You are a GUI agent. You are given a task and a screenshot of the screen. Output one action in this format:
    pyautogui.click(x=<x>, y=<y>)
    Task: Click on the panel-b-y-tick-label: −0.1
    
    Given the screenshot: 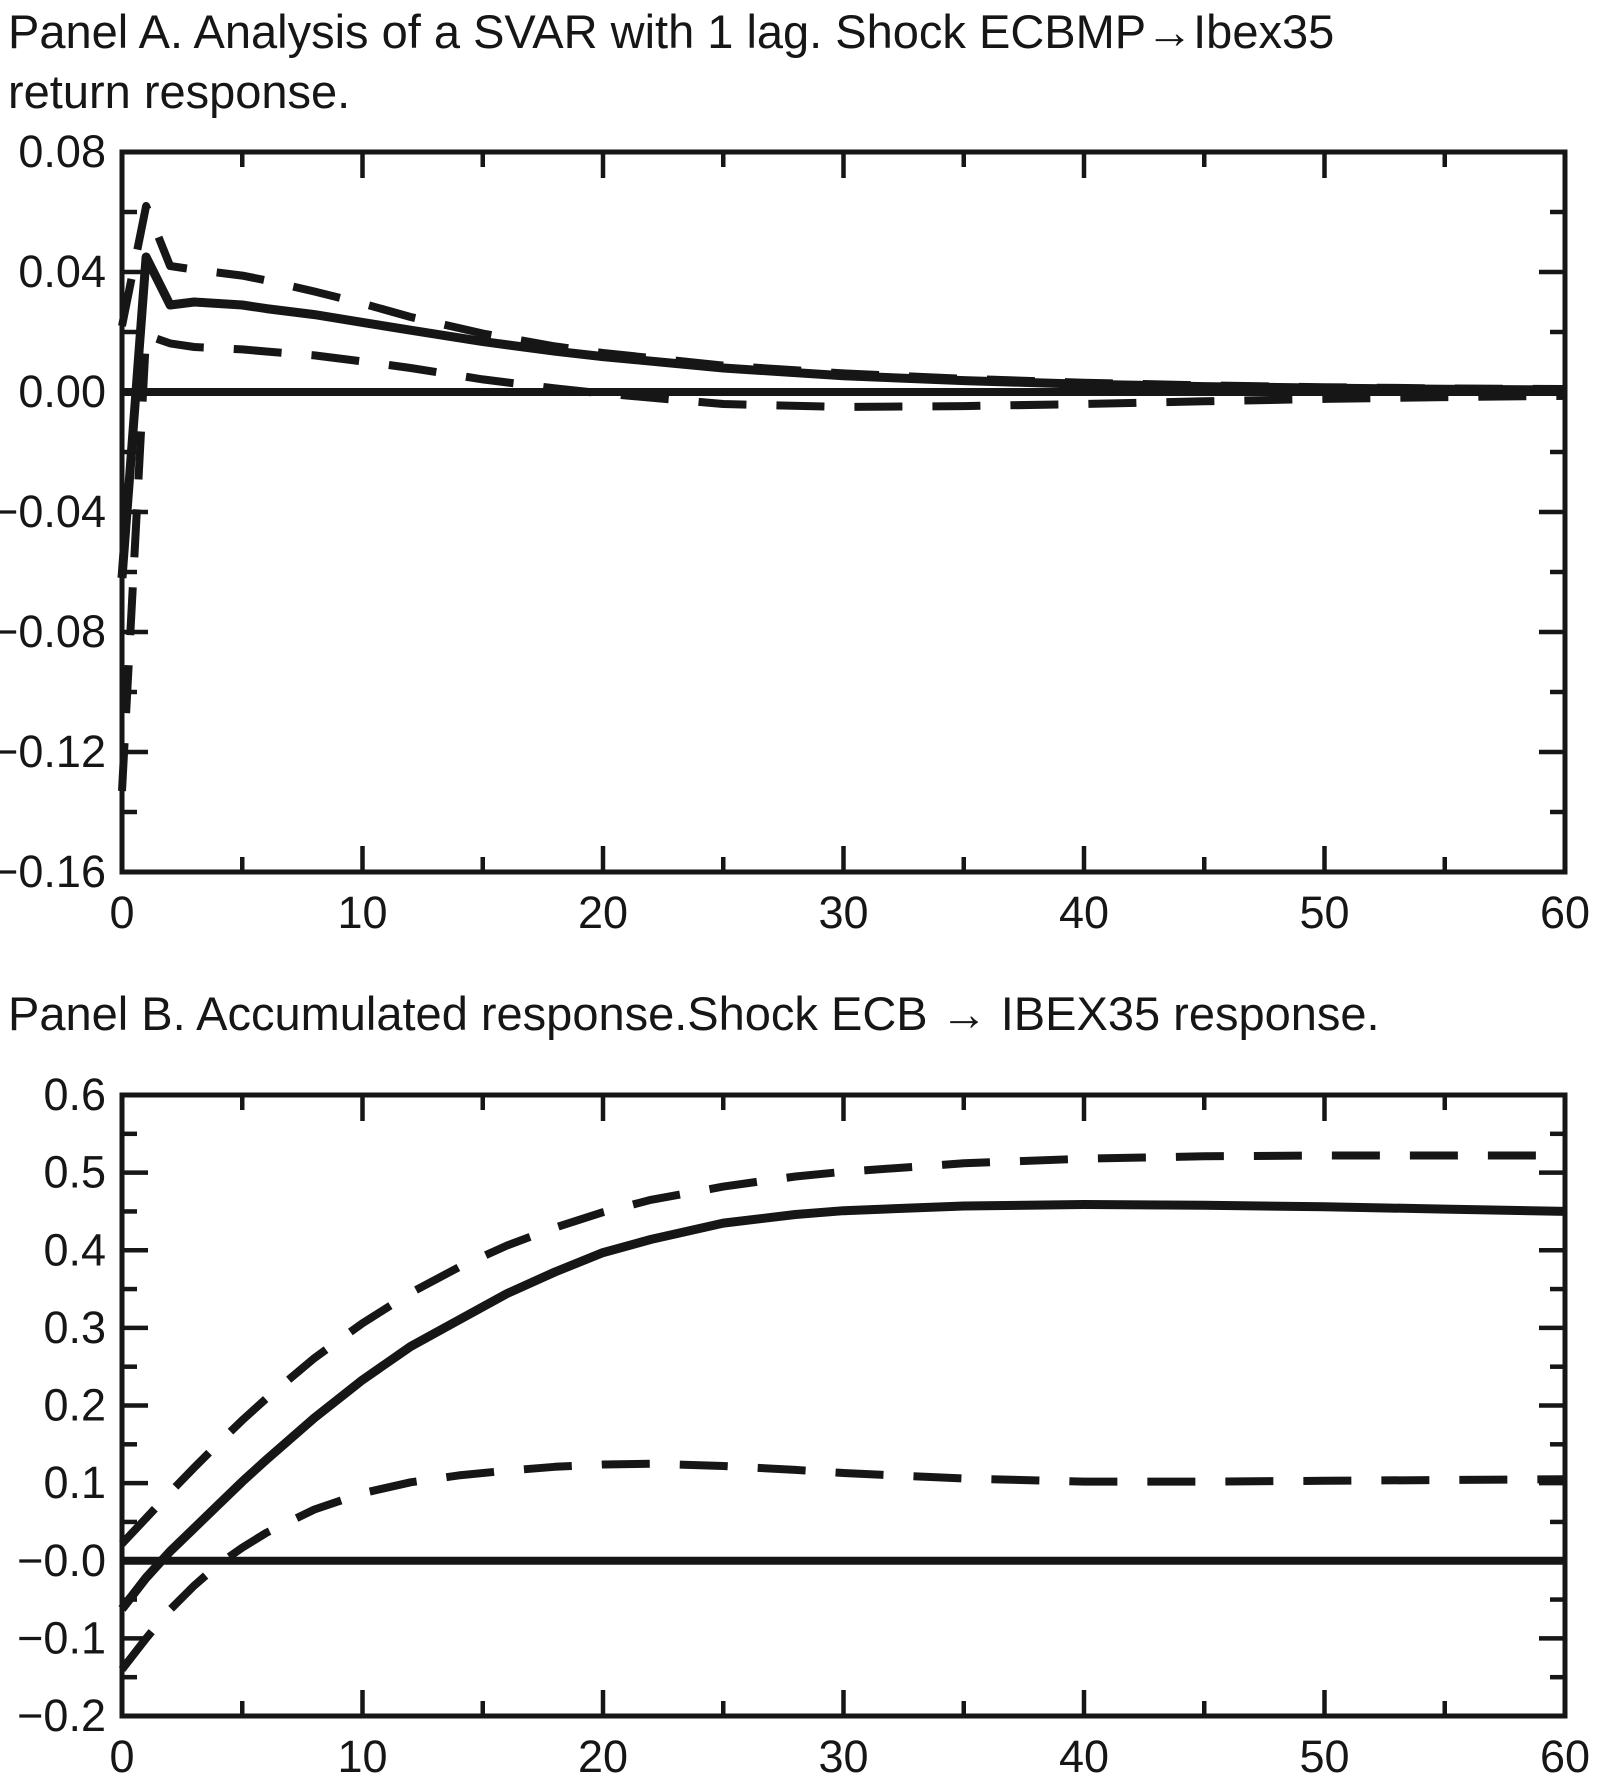 What is the action you would take?
    pyautogui.click(x=61, y=1637)
    